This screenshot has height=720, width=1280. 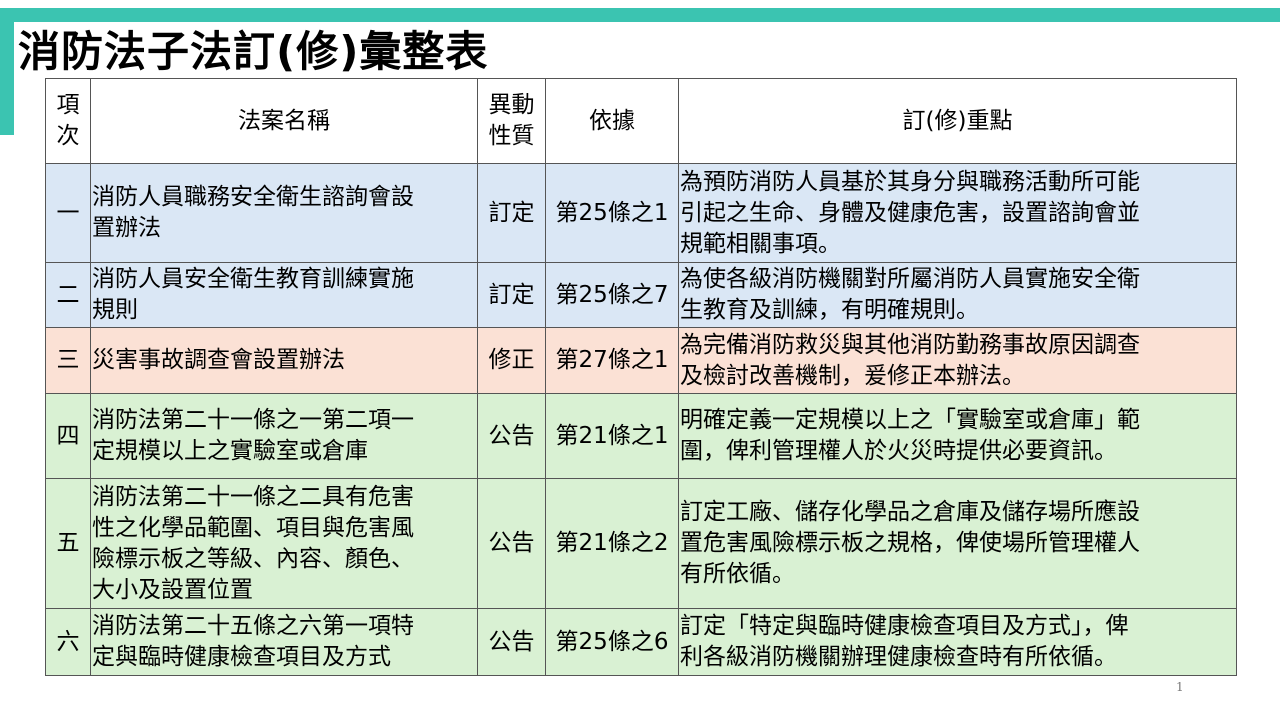 I want to click on text-line: 消防法第二十一條之一第二項一, so click(x=253, y=420).